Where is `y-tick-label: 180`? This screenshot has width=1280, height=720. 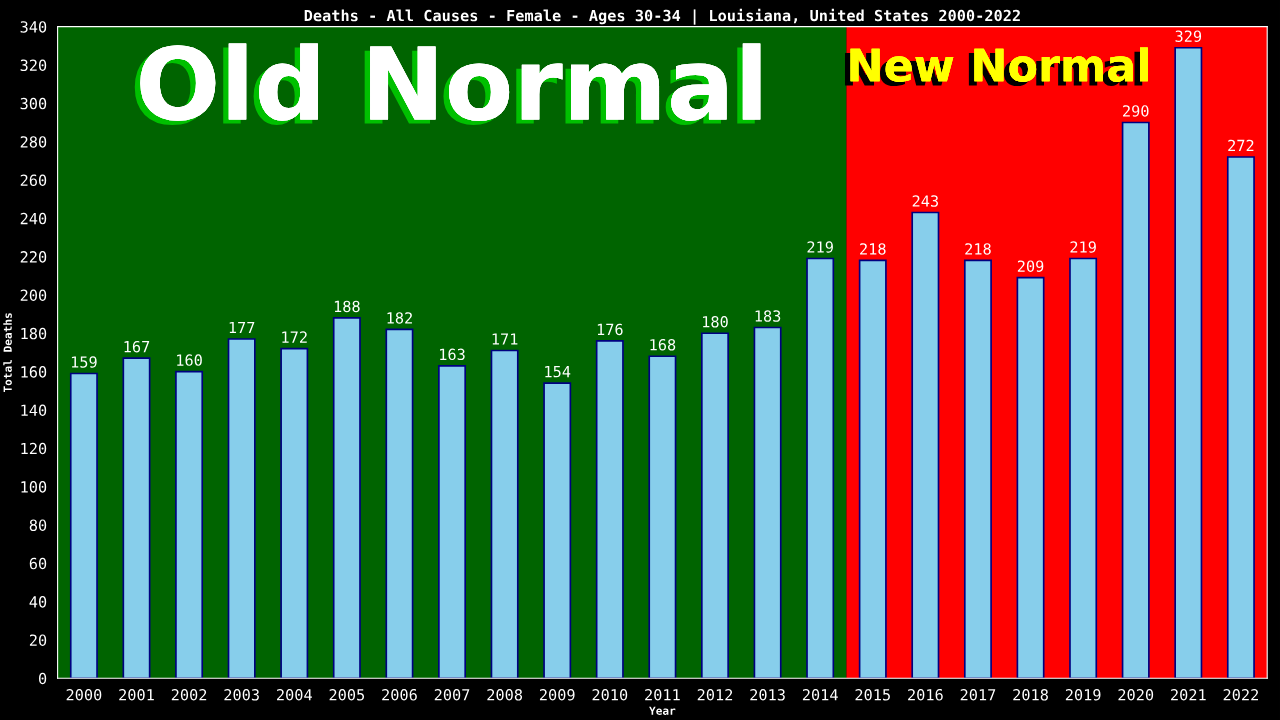 y-tick-label: 180 is located at coordinates (34, 333).